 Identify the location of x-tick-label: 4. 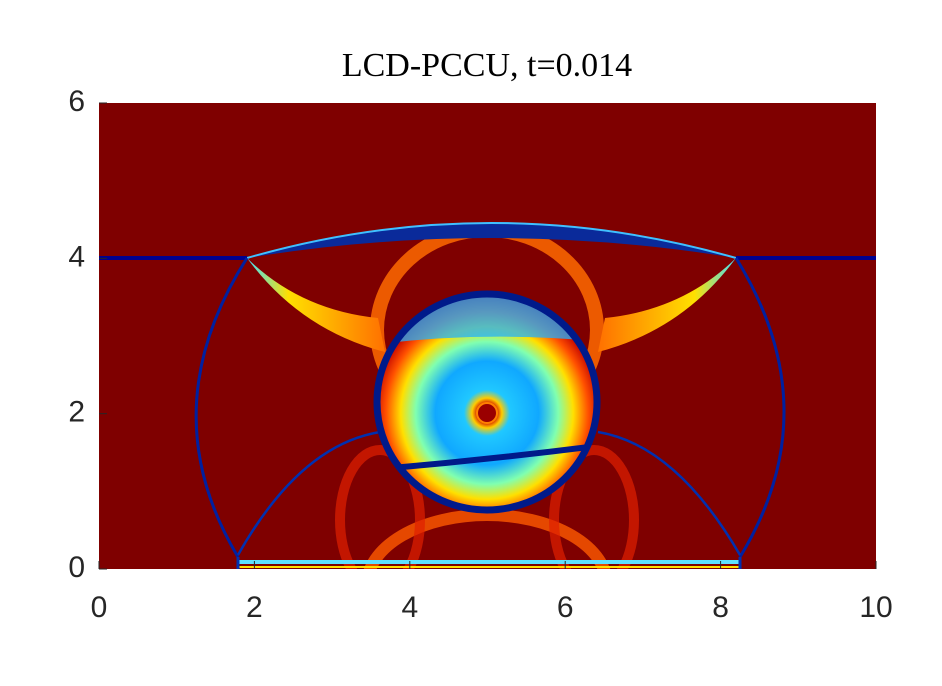
(409, 607).